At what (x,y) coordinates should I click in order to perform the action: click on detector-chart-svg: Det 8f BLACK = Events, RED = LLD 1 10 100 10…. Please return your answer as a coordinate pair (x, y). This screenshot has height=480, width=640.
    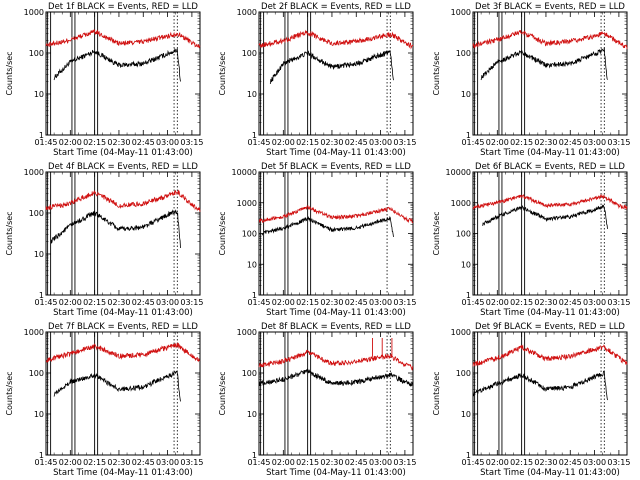
    Looking at the image, I should click on (317, 400).